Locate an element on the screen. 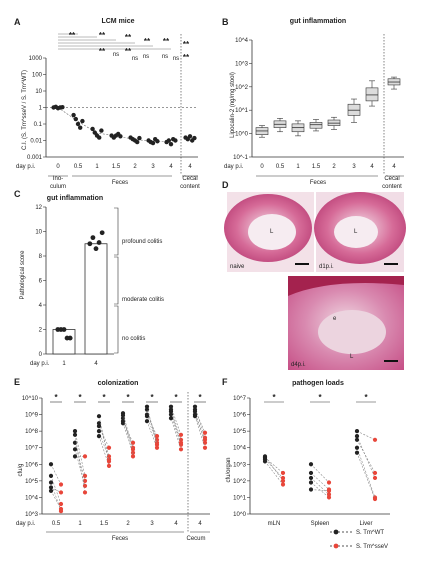 The image size is (423, 570). naive-lumen-shape is located at coordinates (272, 232).